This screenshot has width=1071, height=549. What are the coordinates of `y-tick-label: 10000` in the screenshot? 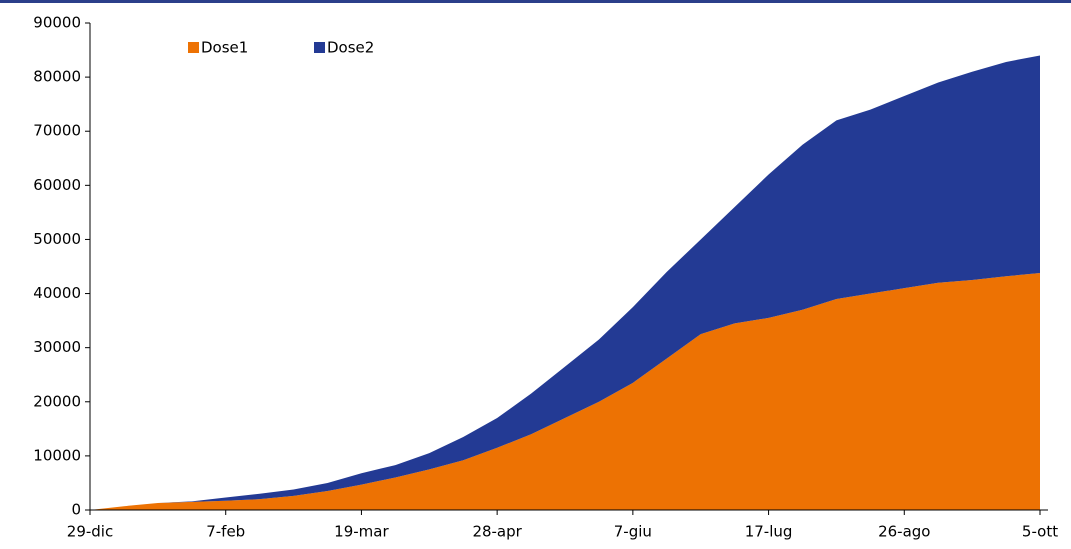 It's located at (57, 455).